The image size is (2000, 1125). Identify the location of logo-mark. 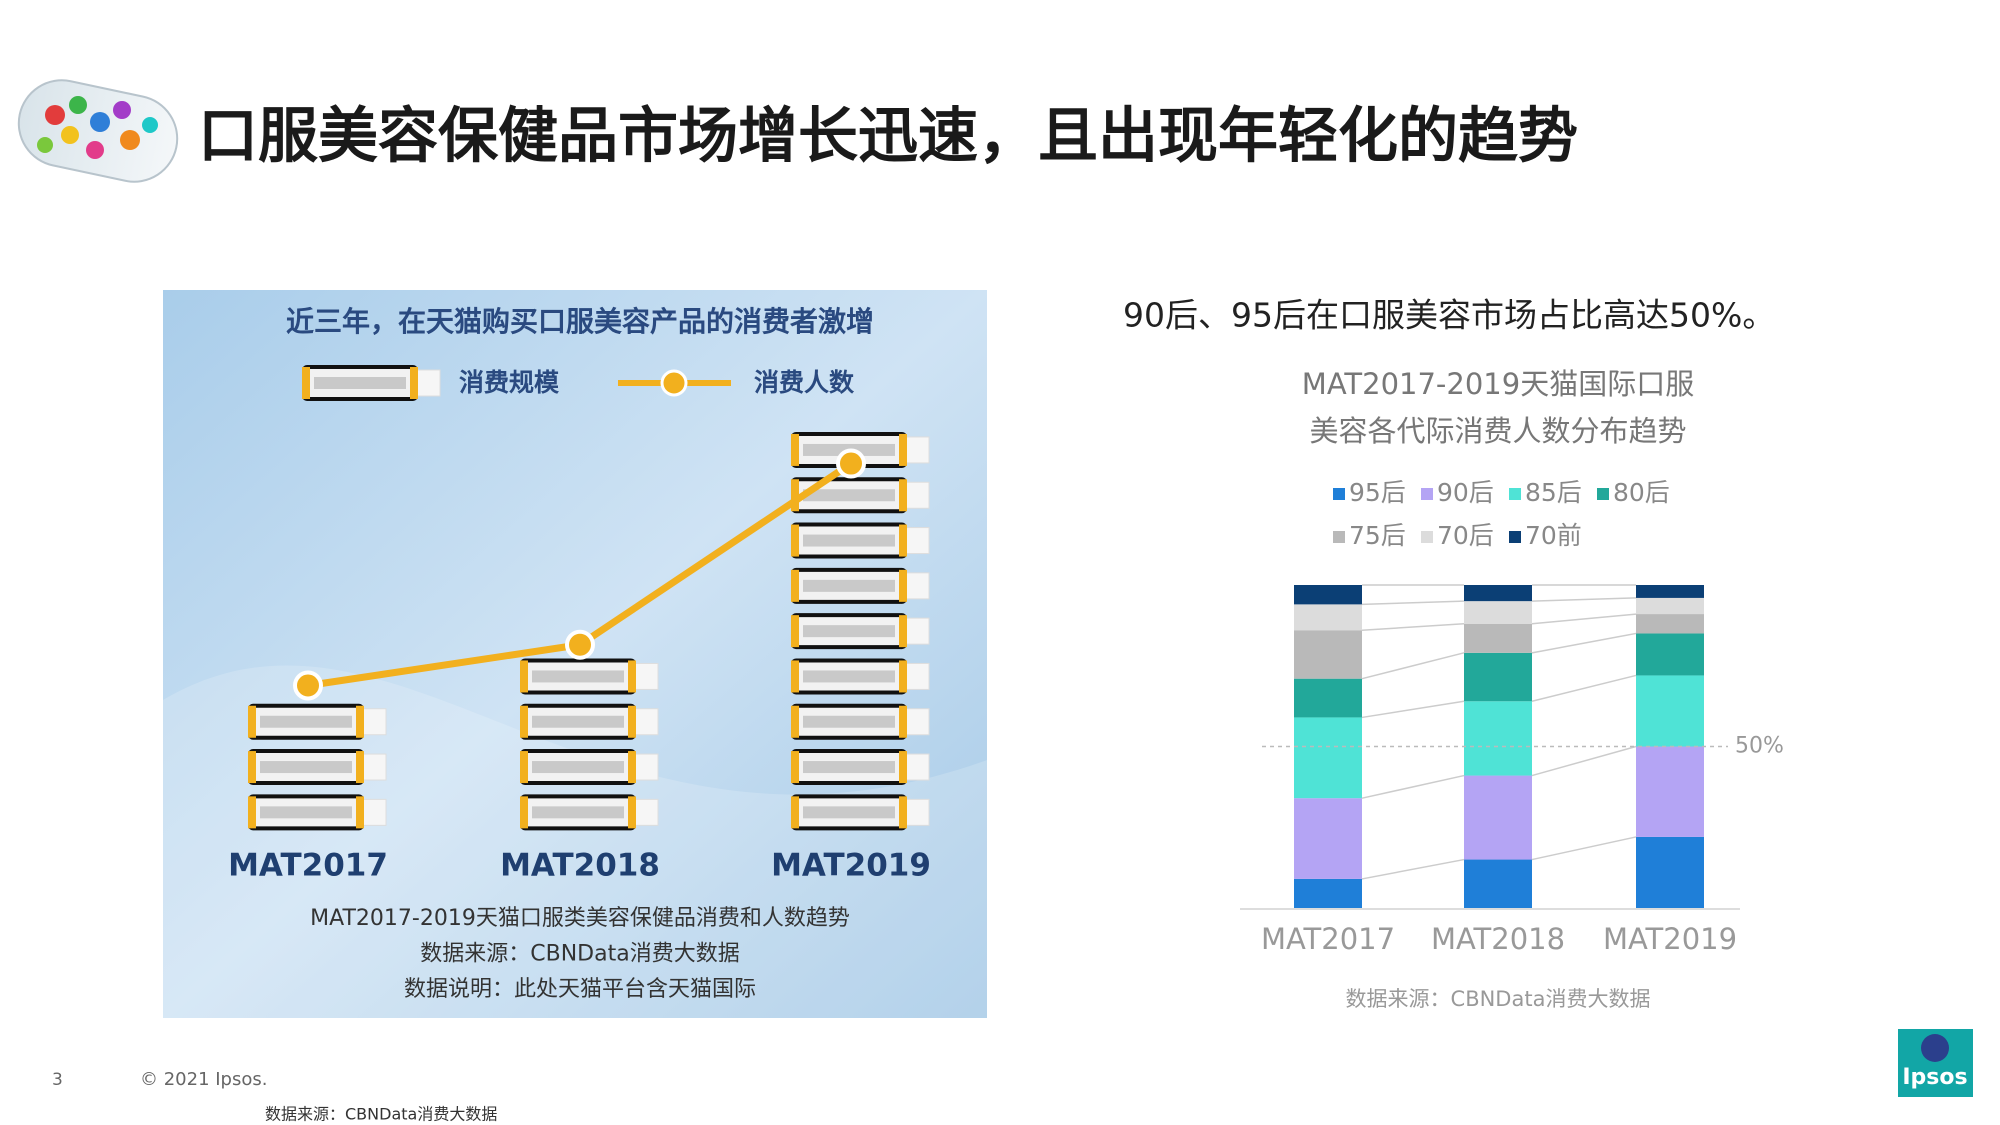
(1935, 1048).